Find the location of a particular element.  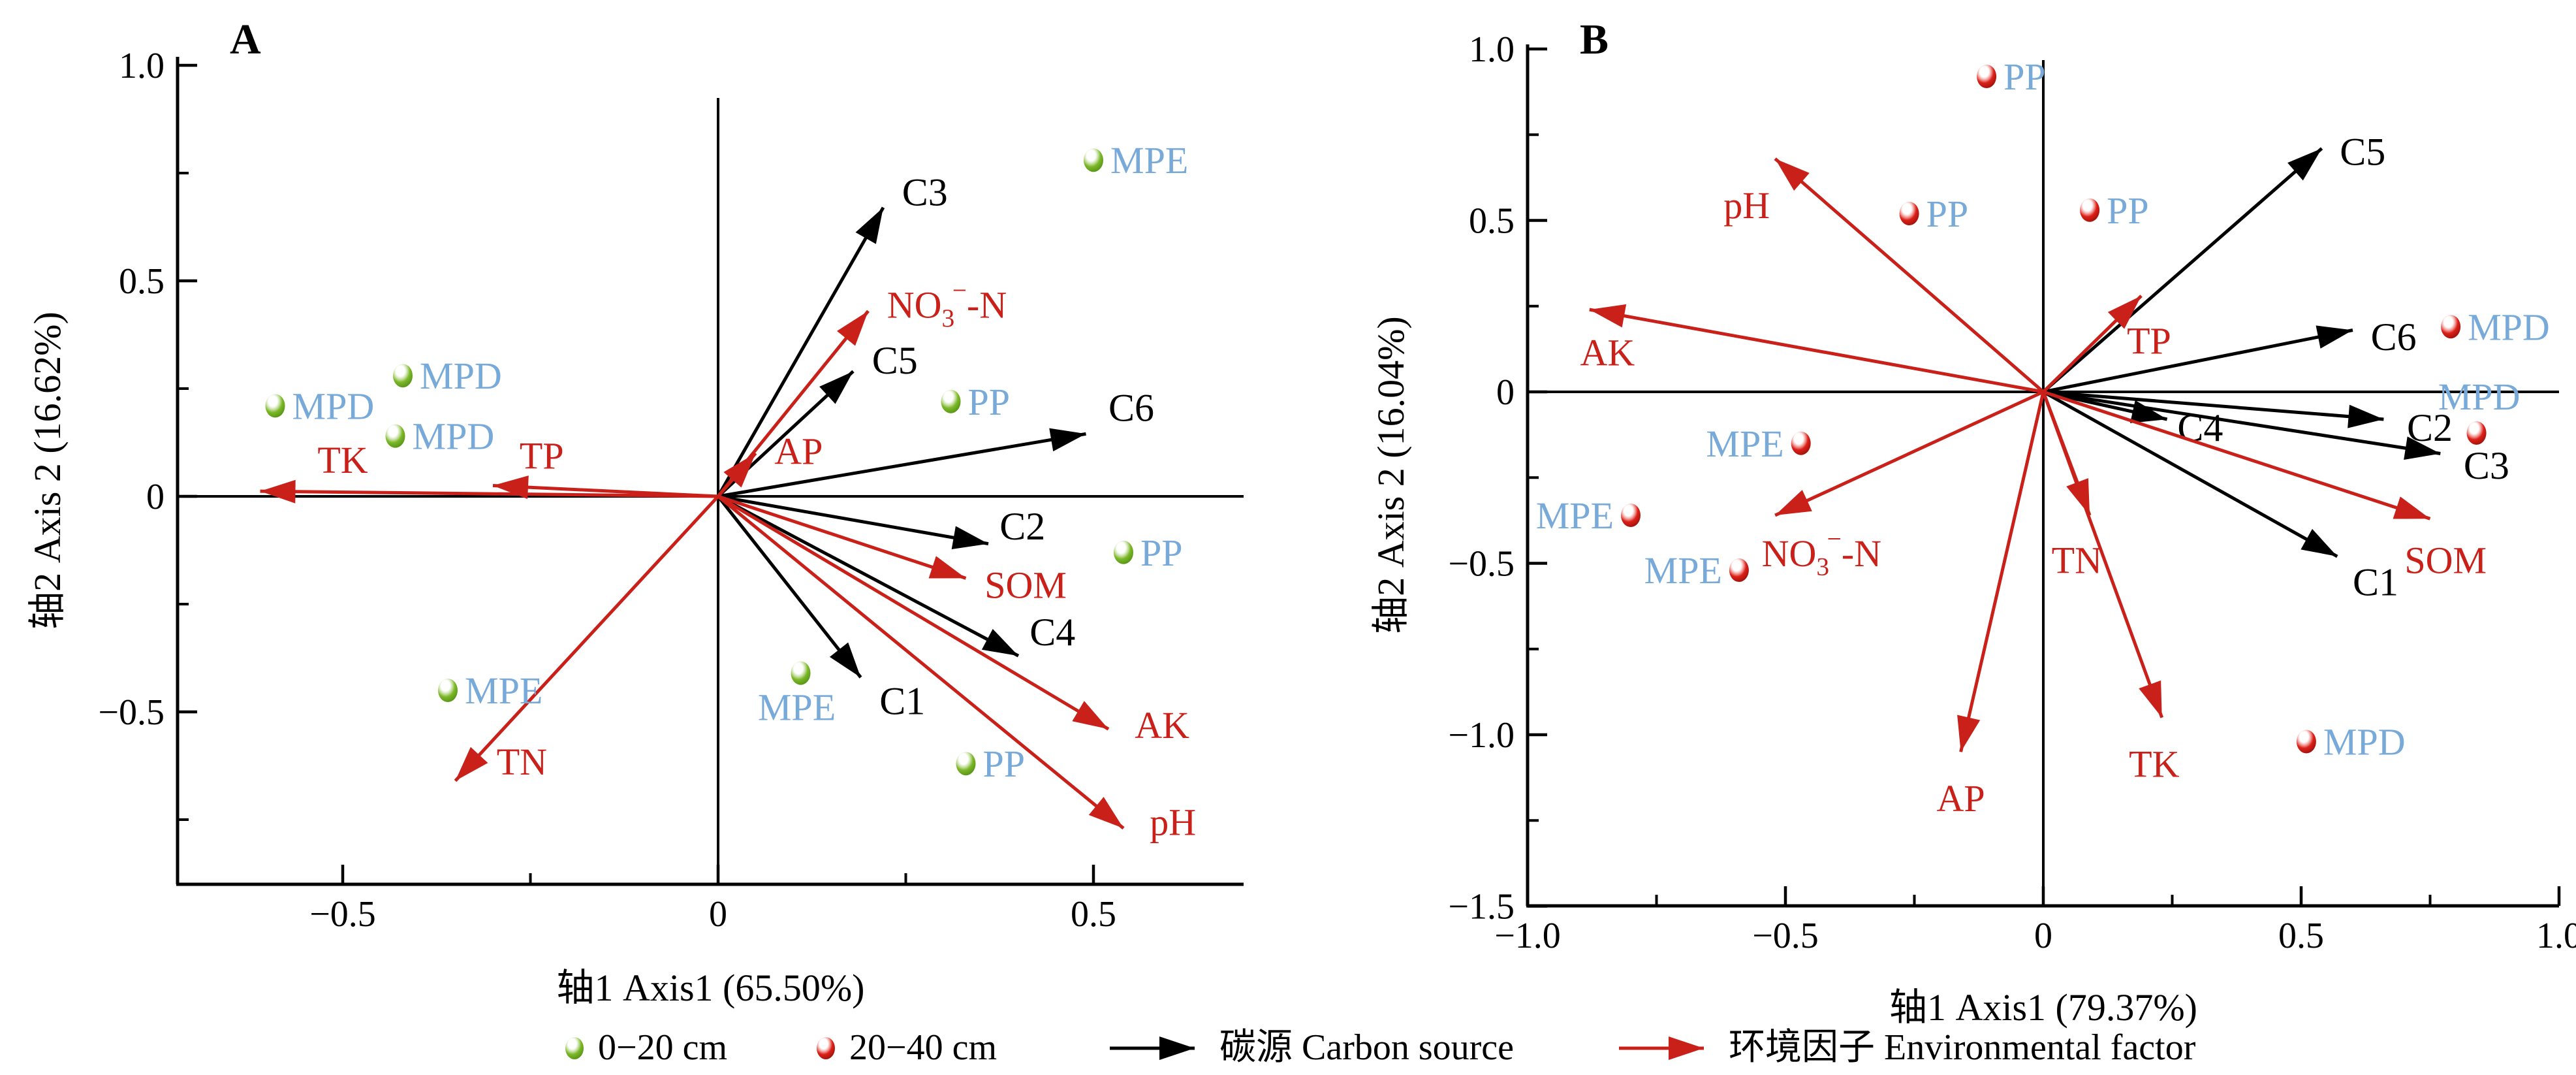

legend-green-point-icon is located at coordinates (574, 1048).